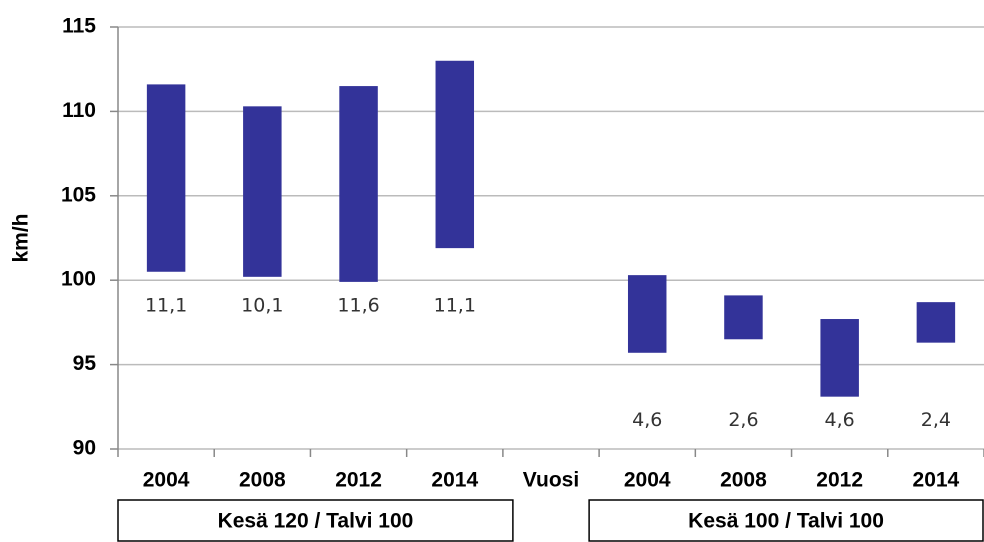  Describe the element at coordinates (79, 26) in the screenshot. I see `y-tick-label: 115` at that location.